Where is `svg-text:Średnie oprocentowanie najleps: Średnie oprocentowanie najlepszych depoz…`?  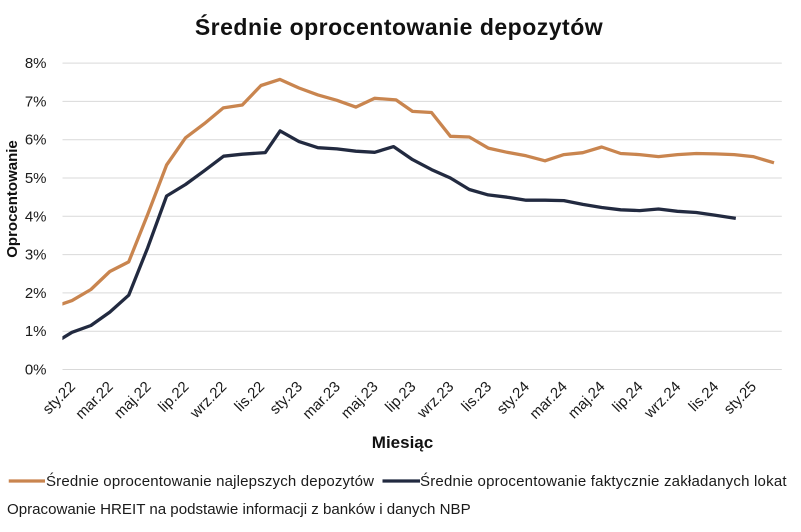
svg-text:Średnie oprocentowanie najleps: Średnie oprocentowanie najlepszych depoz… is located at coordinates (210, 481).